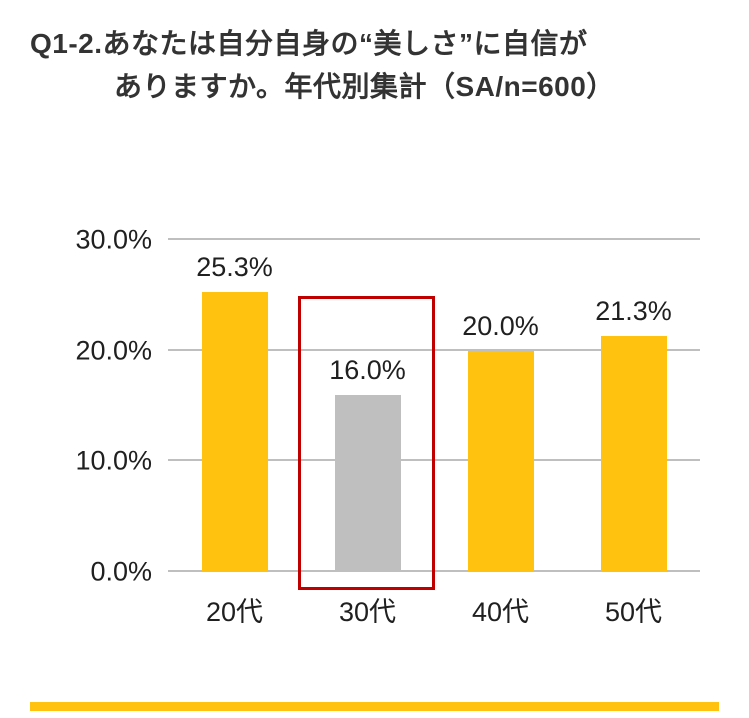 The image size is (749, 718). What do you see at coordinates (500, 461) in the screenshot?
I see `bar-40代` at bounding box center [500, 461].